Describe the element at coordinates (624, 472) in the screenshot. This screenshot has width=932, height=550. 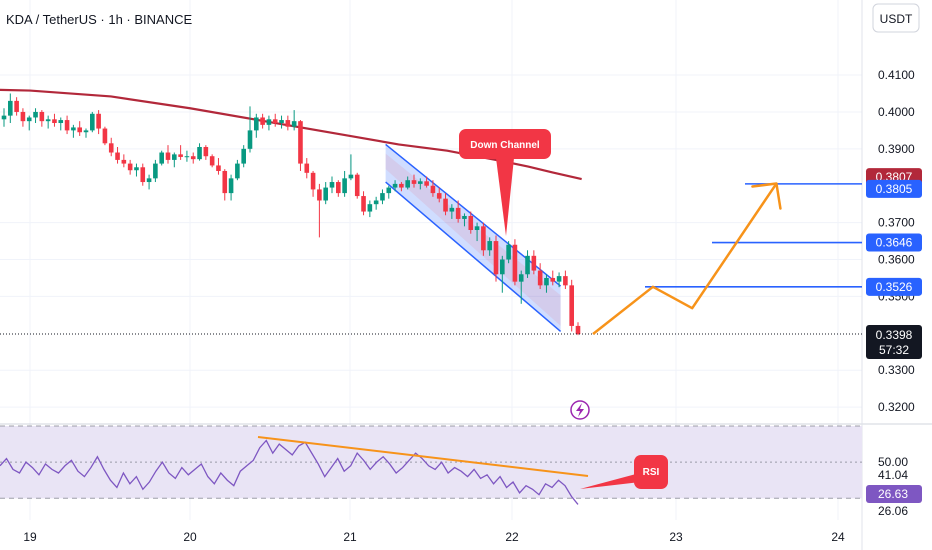
I see `rsi-callout: RSI` at that location.